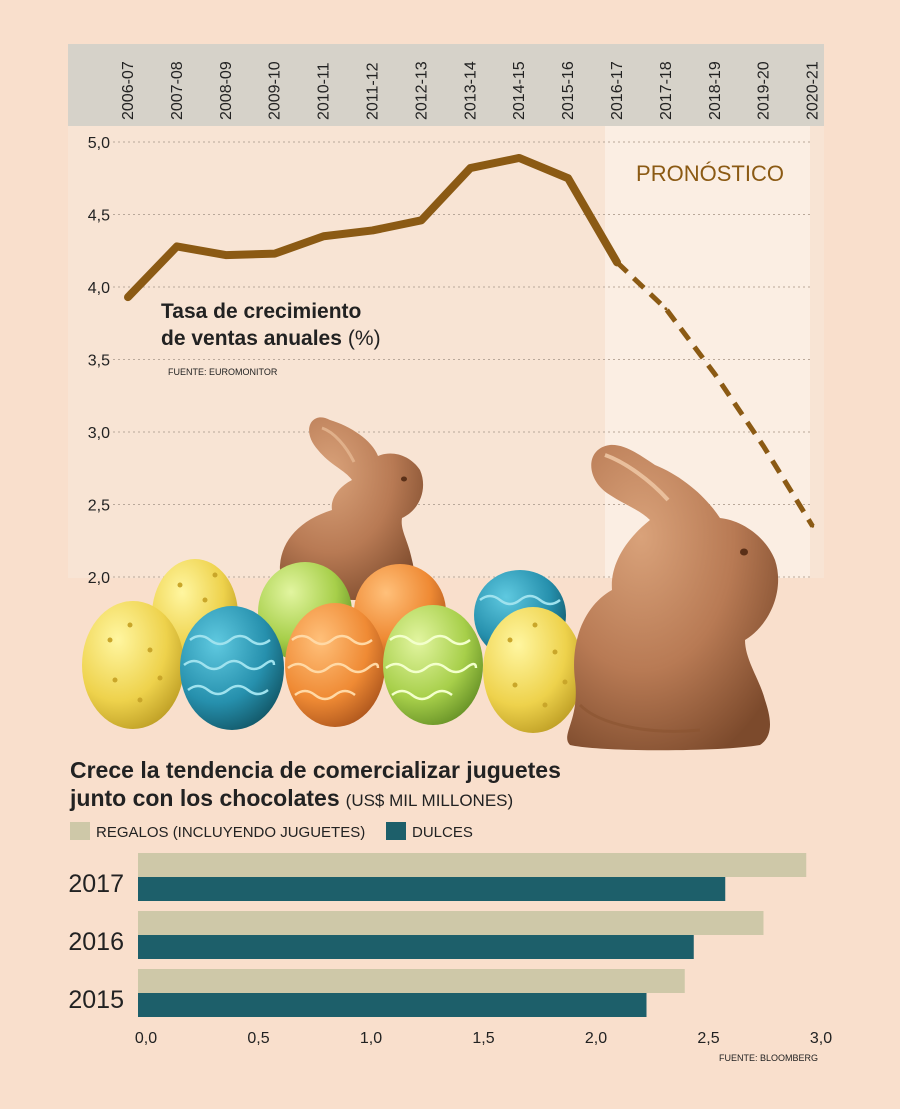  I want to click on egg-blue-front-icon, so click(232, 668).